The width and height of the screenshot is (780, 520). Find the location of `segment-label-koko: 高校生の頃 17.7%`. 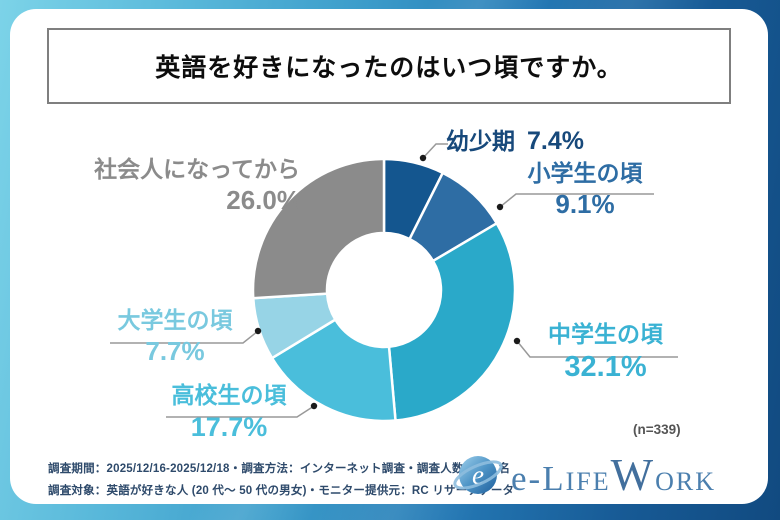

segment-label-koko: 高校生の頃 17.7% is located at coordinates (229, 412).